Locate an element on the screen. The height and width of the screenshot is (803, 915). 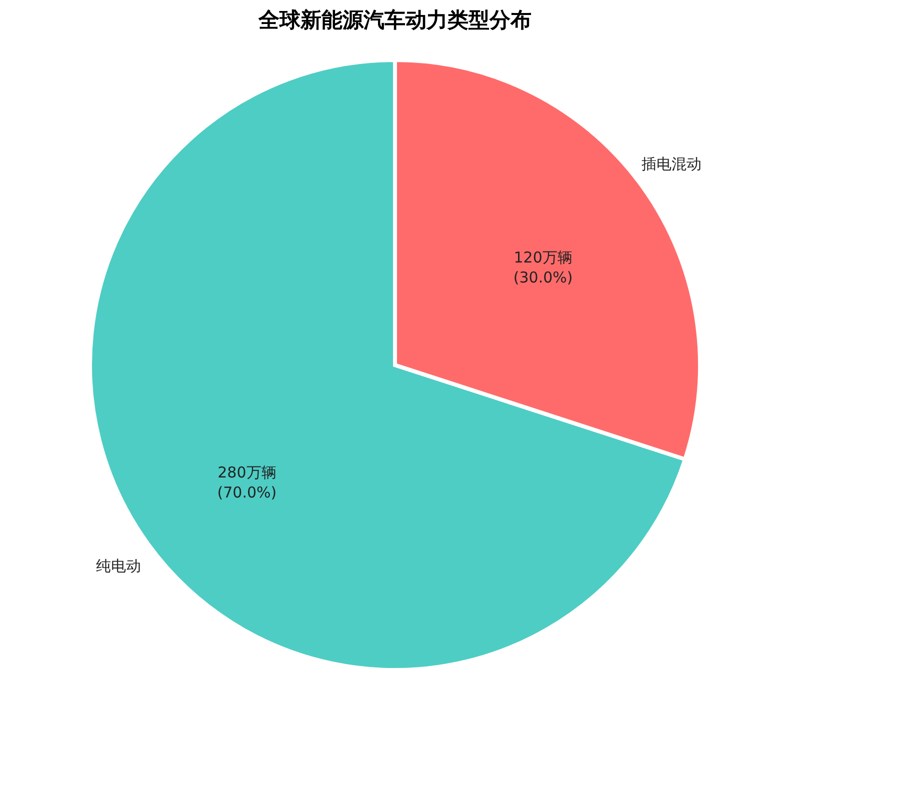
data-label: 120万辆 (30.0%) is located at coordinates (543, 267).